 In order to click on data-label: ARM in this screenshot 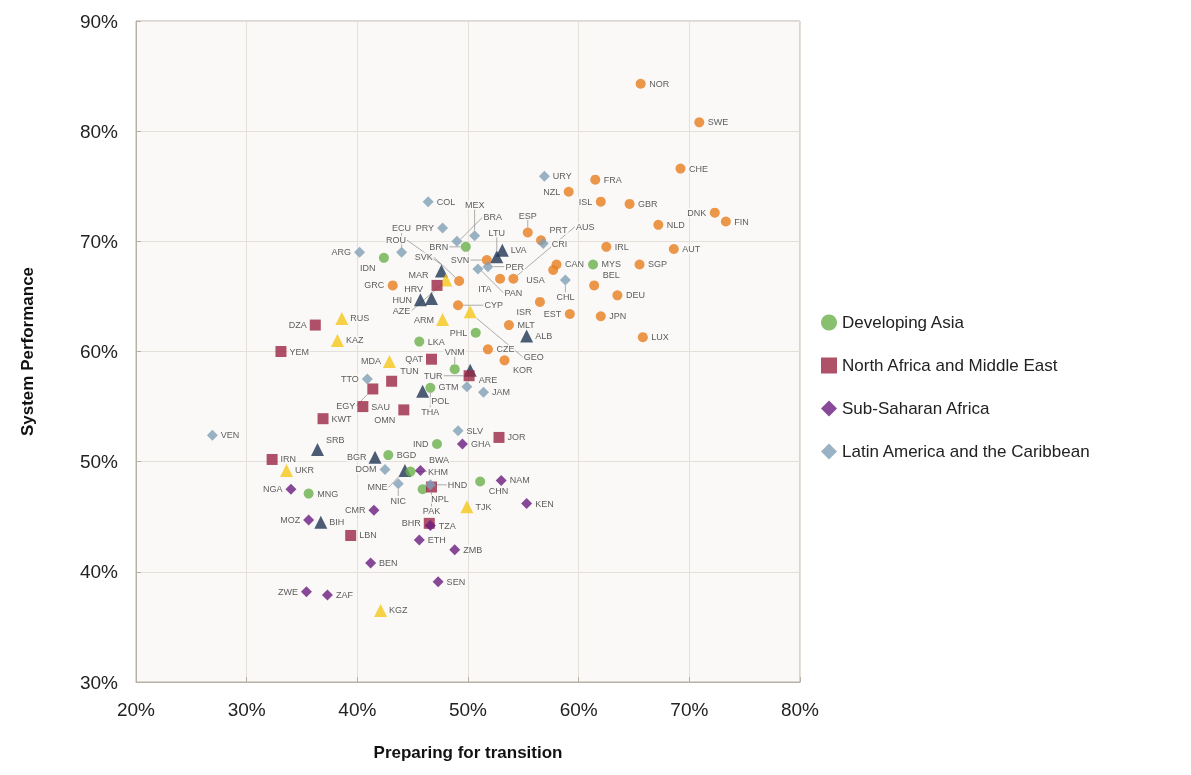, I will do `click(424, 319)`.